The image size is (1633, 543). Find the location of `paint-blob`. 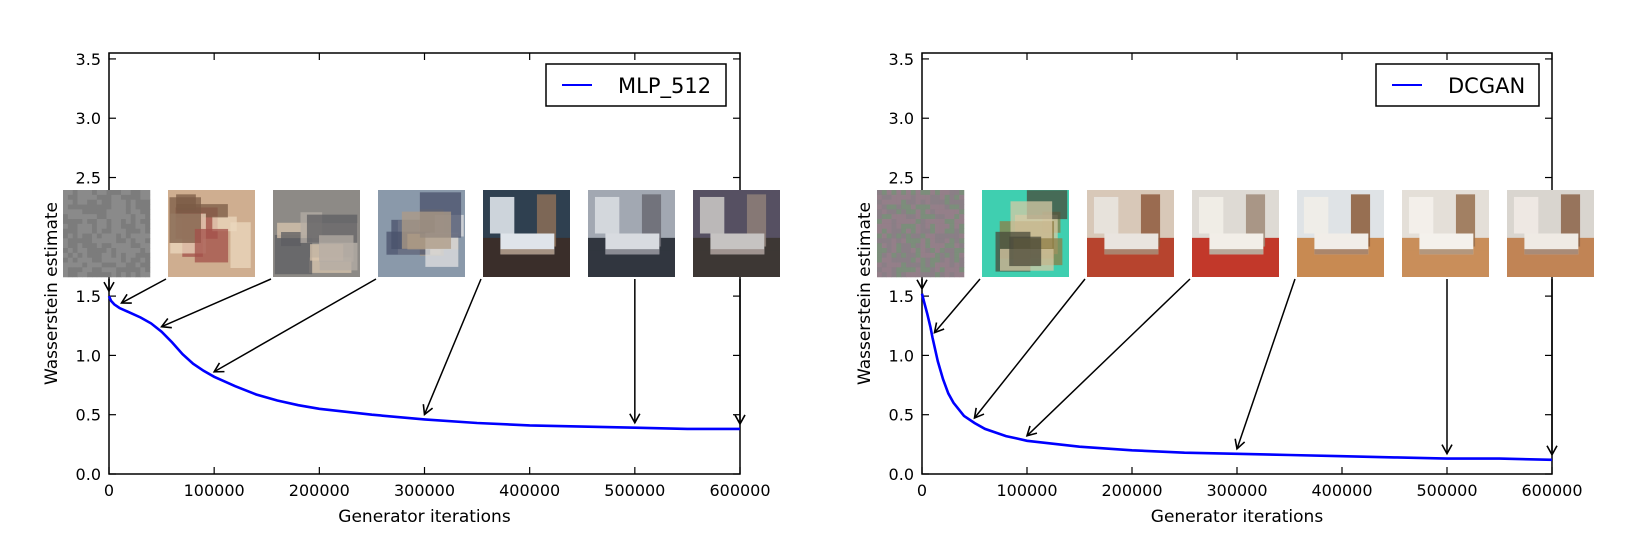

paint-blob is located at coordinates (211, 245).